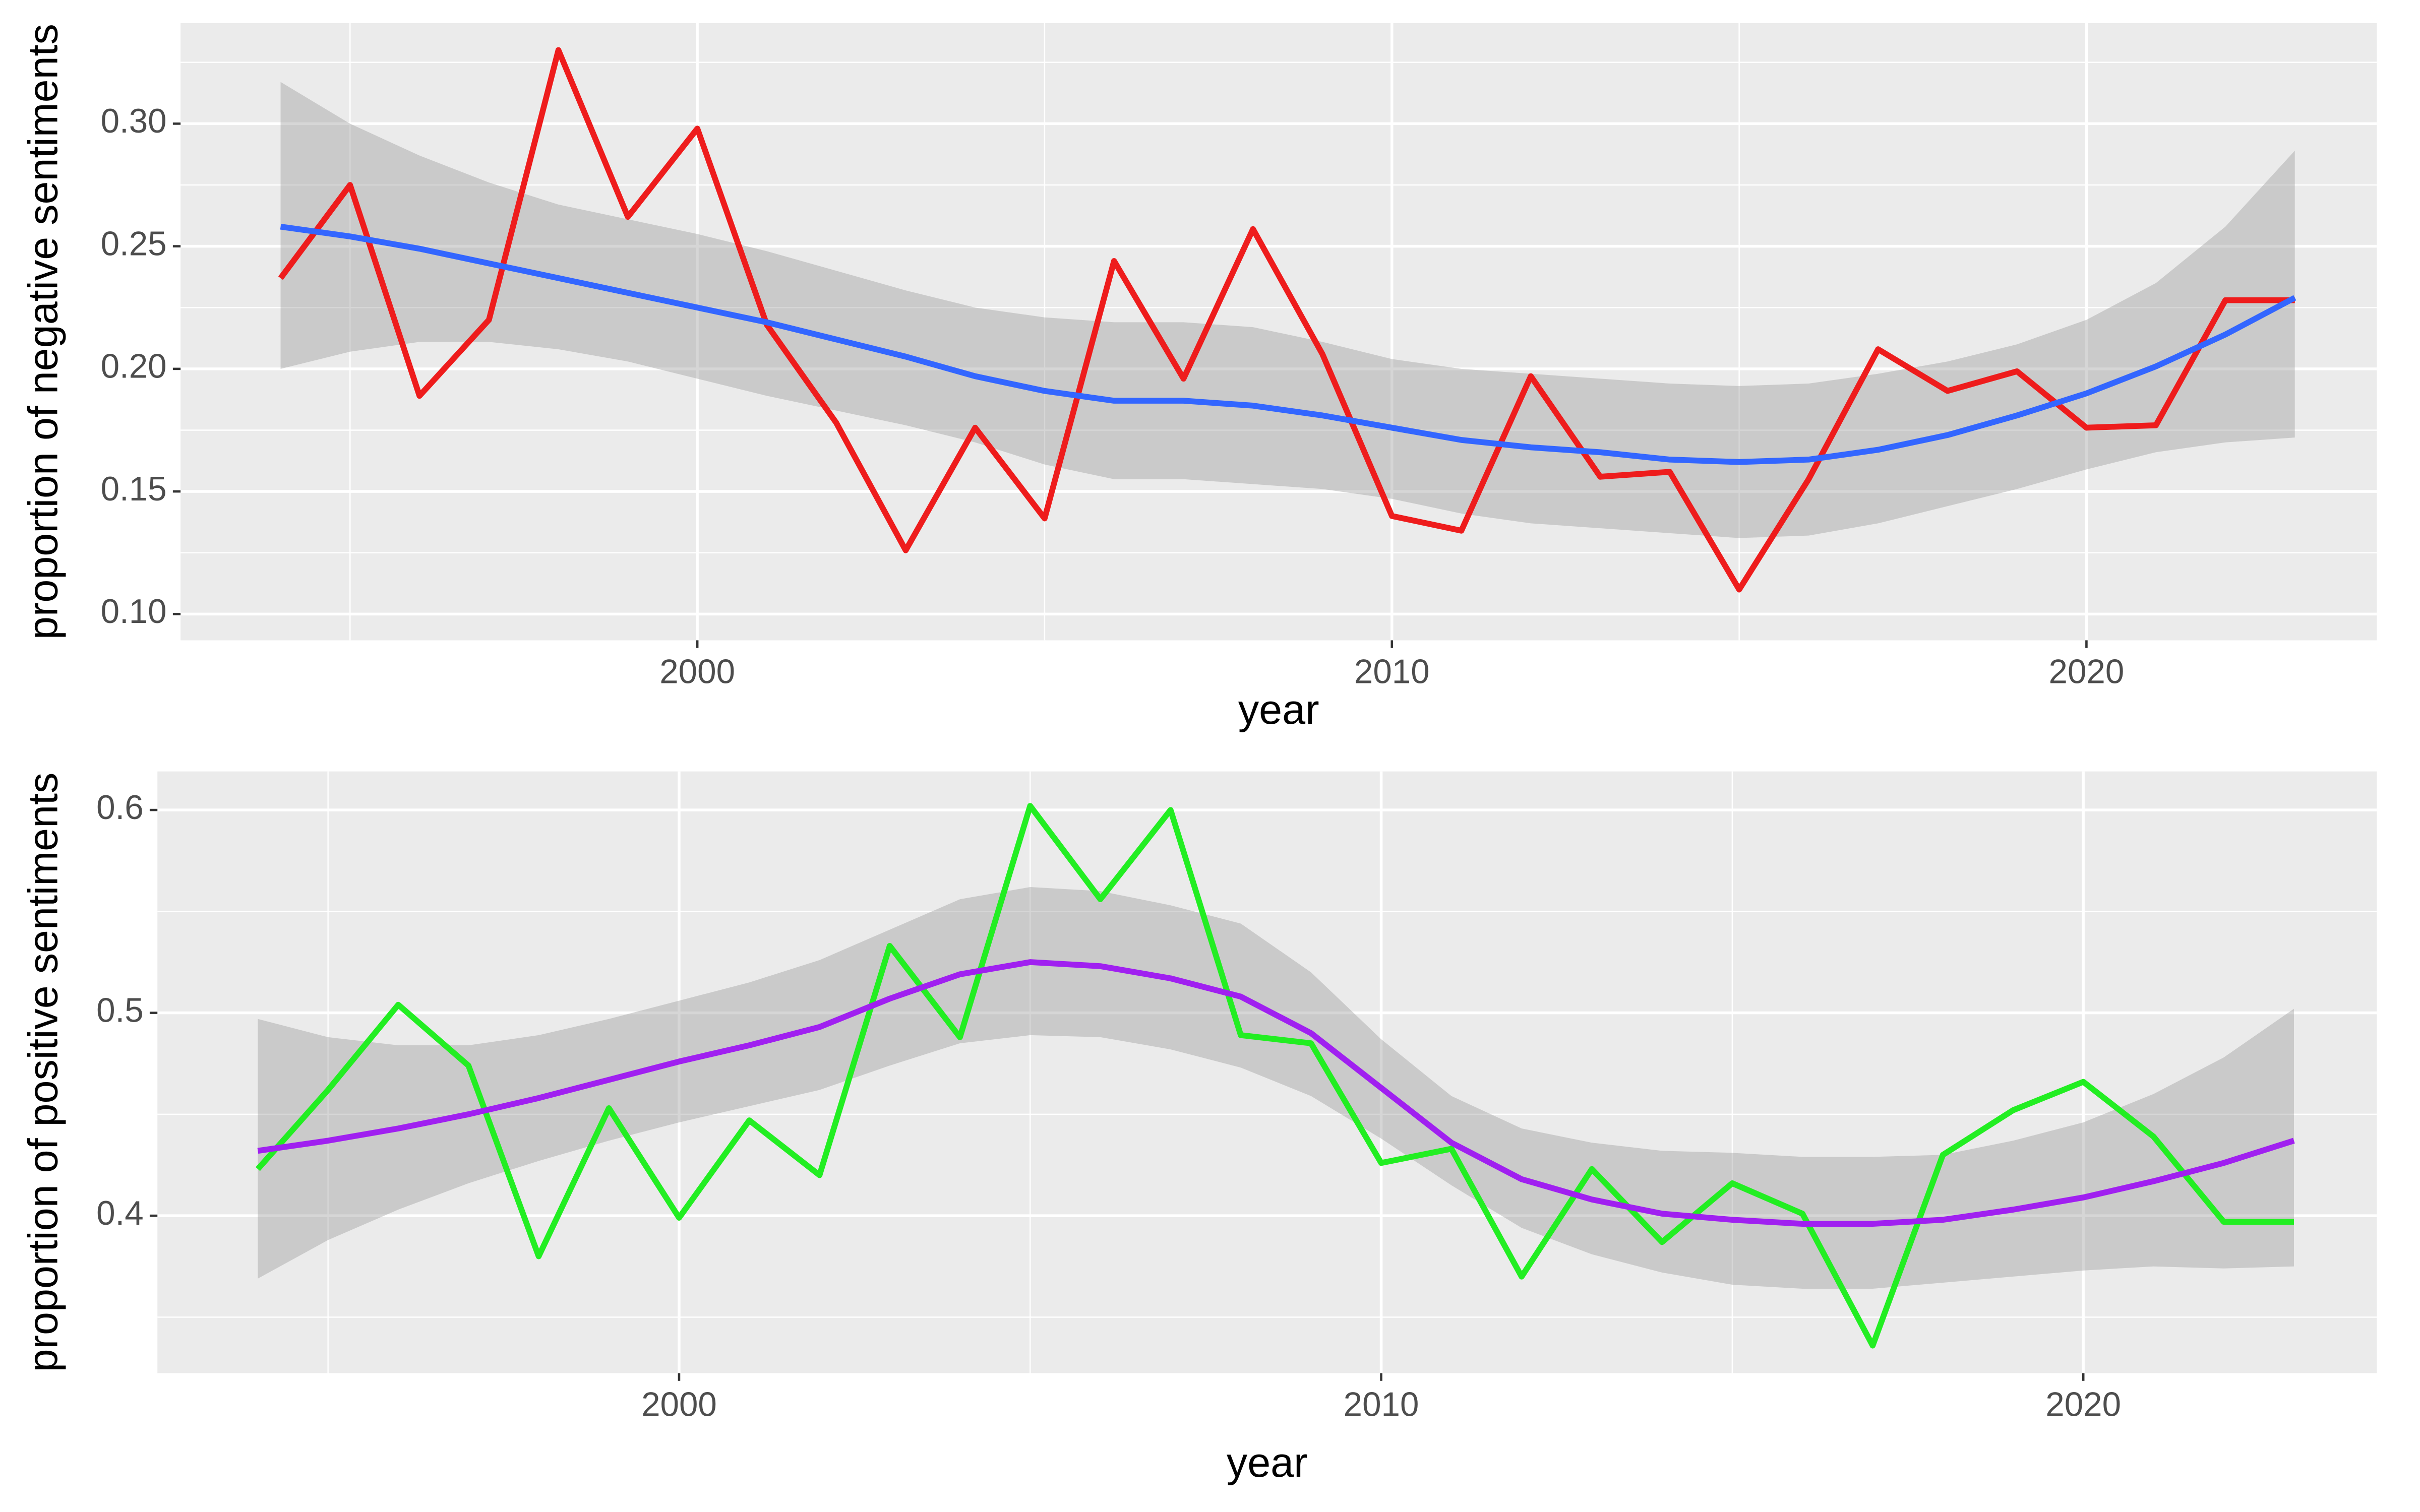 This screenshot has height=1512, width=2420. Describe the element at coordinates (134, 612) in the screenshot. I see `y-tick-label: 0.10` at that location.